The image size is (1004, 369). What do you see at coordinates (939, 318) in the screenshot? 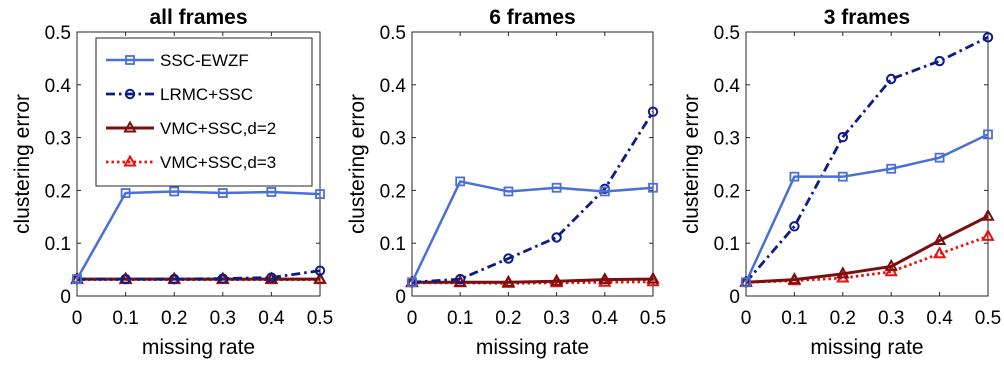
I see `x-tick-label: 0.4` at bounding box center [939, 318].